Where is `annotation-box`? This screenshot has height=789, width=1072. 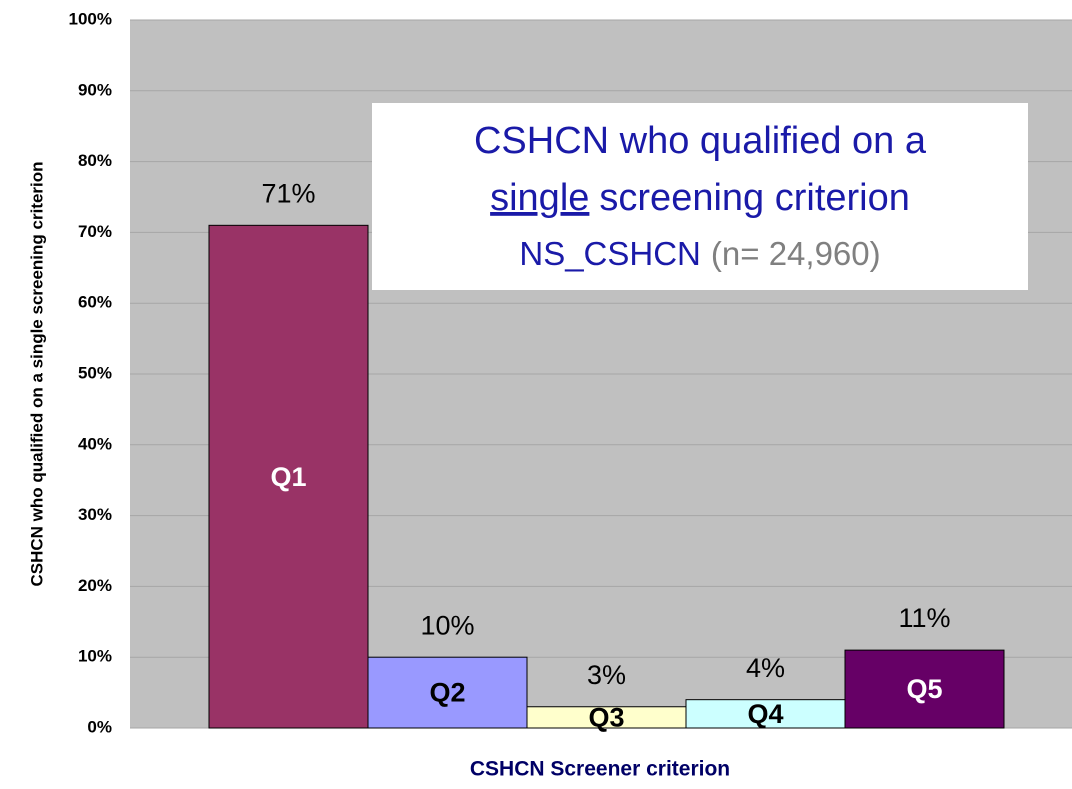 annotation-box is located at coordinates (700, 196).